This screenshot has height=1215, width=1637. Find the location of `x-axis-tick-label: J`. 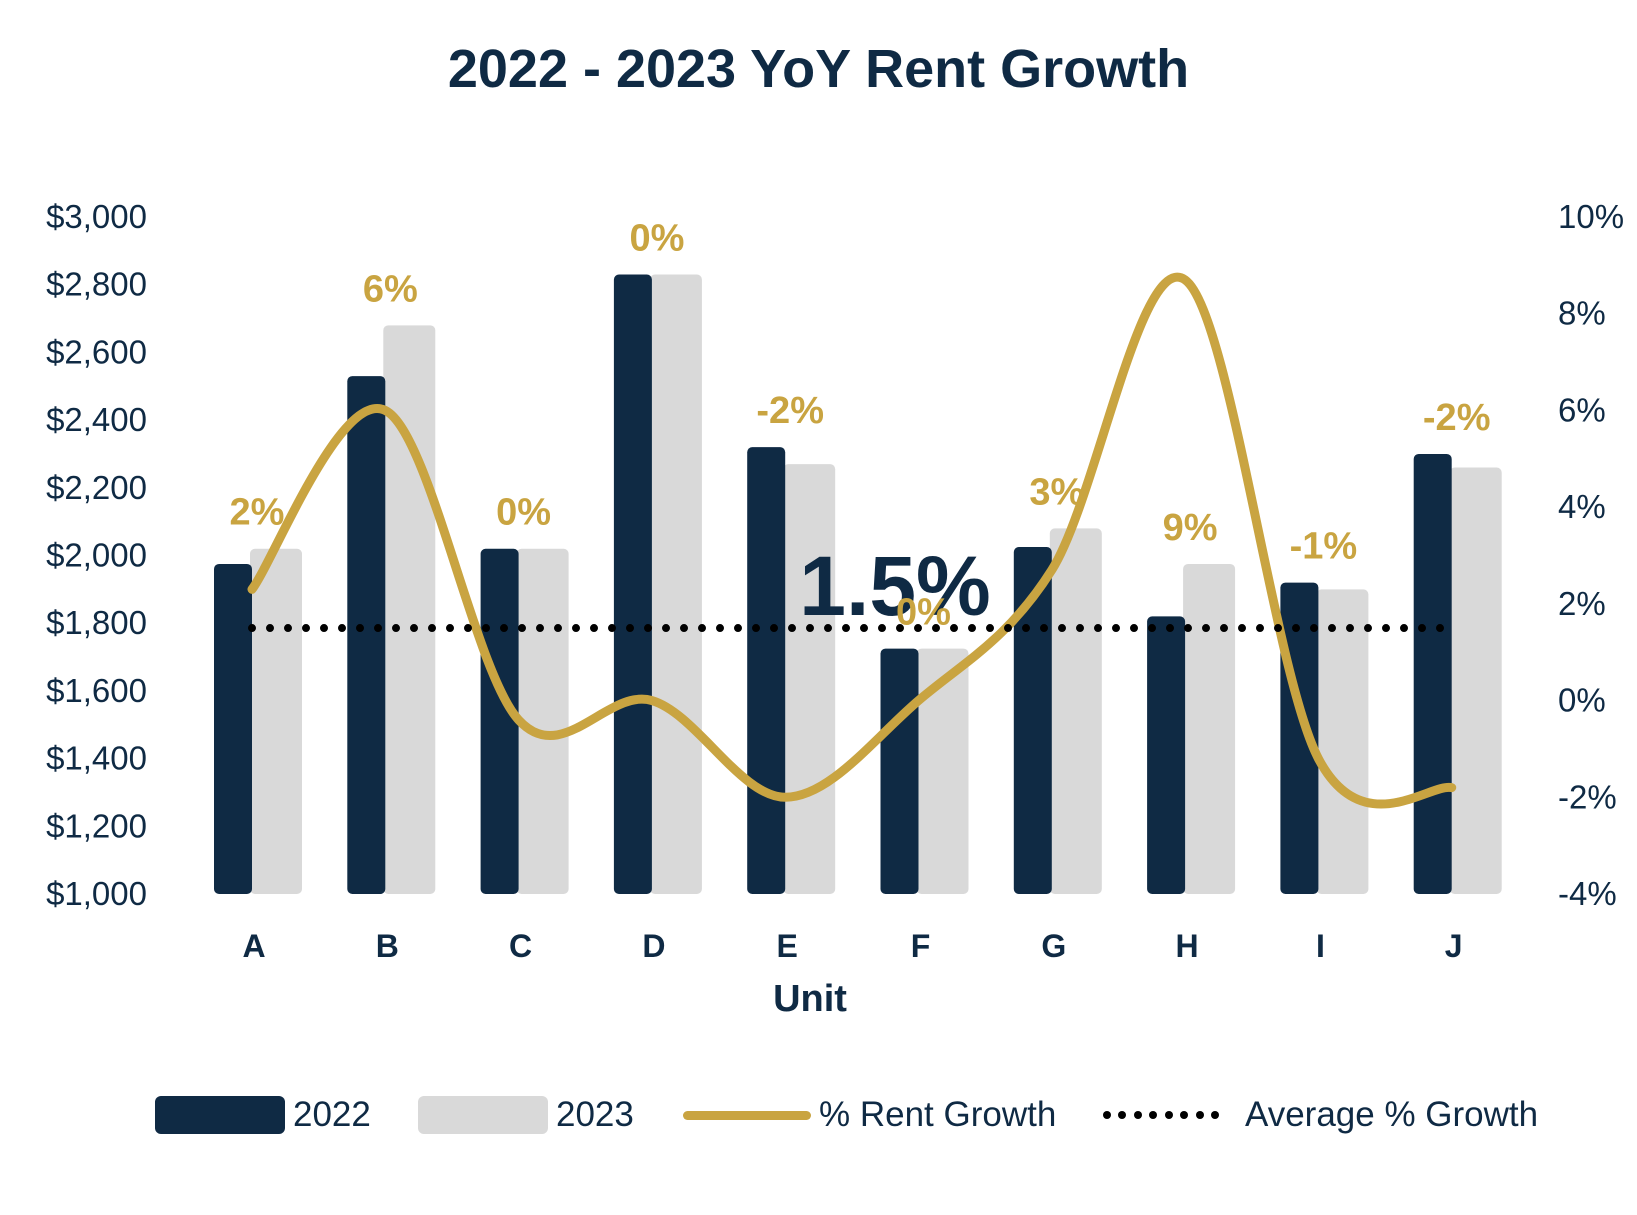

x-axis-tick-label: J is located at coordinates (1454, 946).